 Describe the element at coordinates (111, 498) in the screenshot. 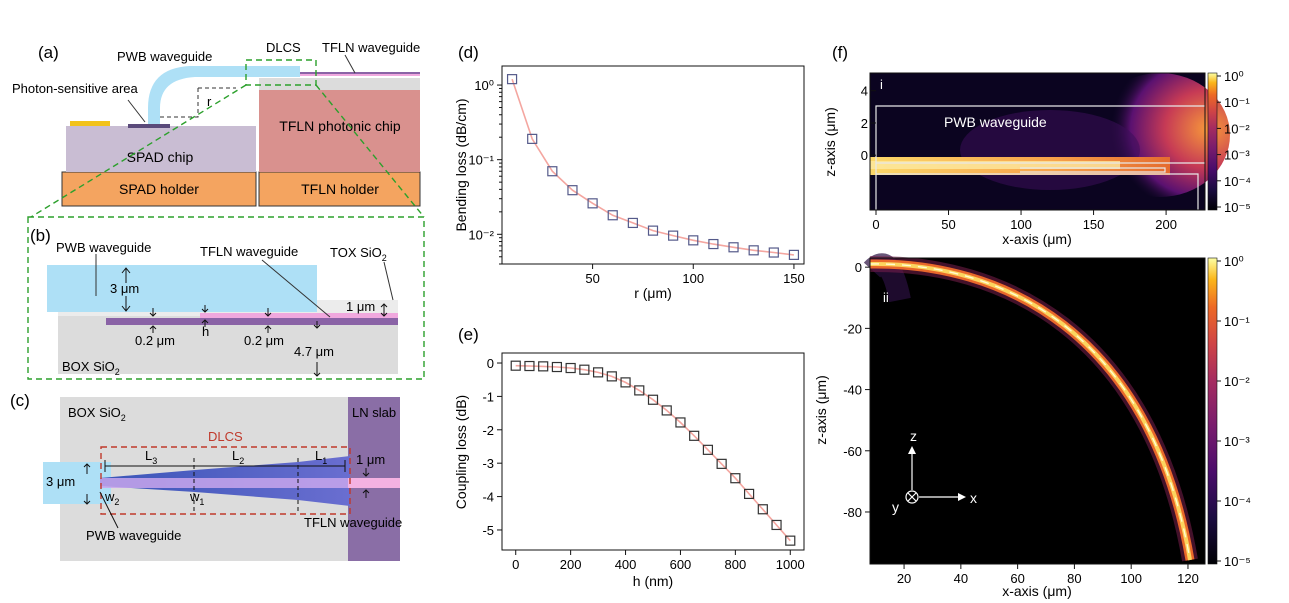

I see `w2-label: w2` at that location.